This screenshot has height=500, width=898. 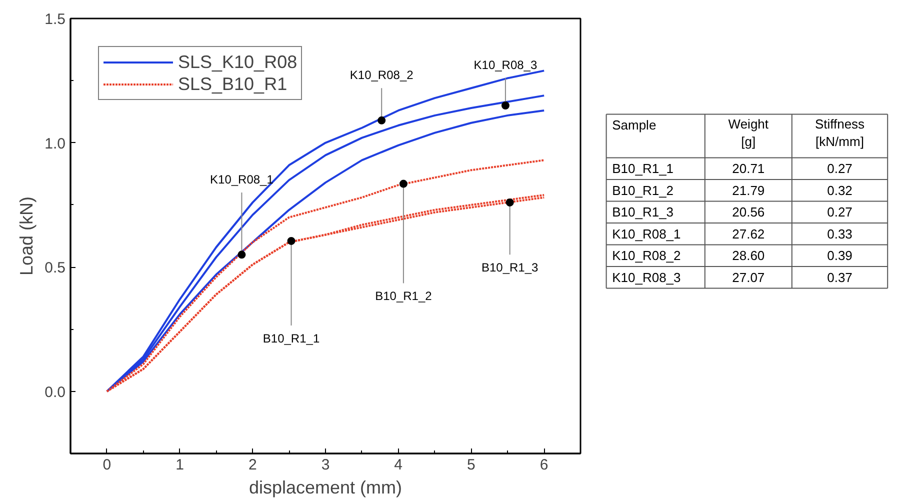 What do you see at coordinates (233, 84) in the screenshot?
I see `legend-label: SLS_B10_R1` at bounding box center [233, 84].